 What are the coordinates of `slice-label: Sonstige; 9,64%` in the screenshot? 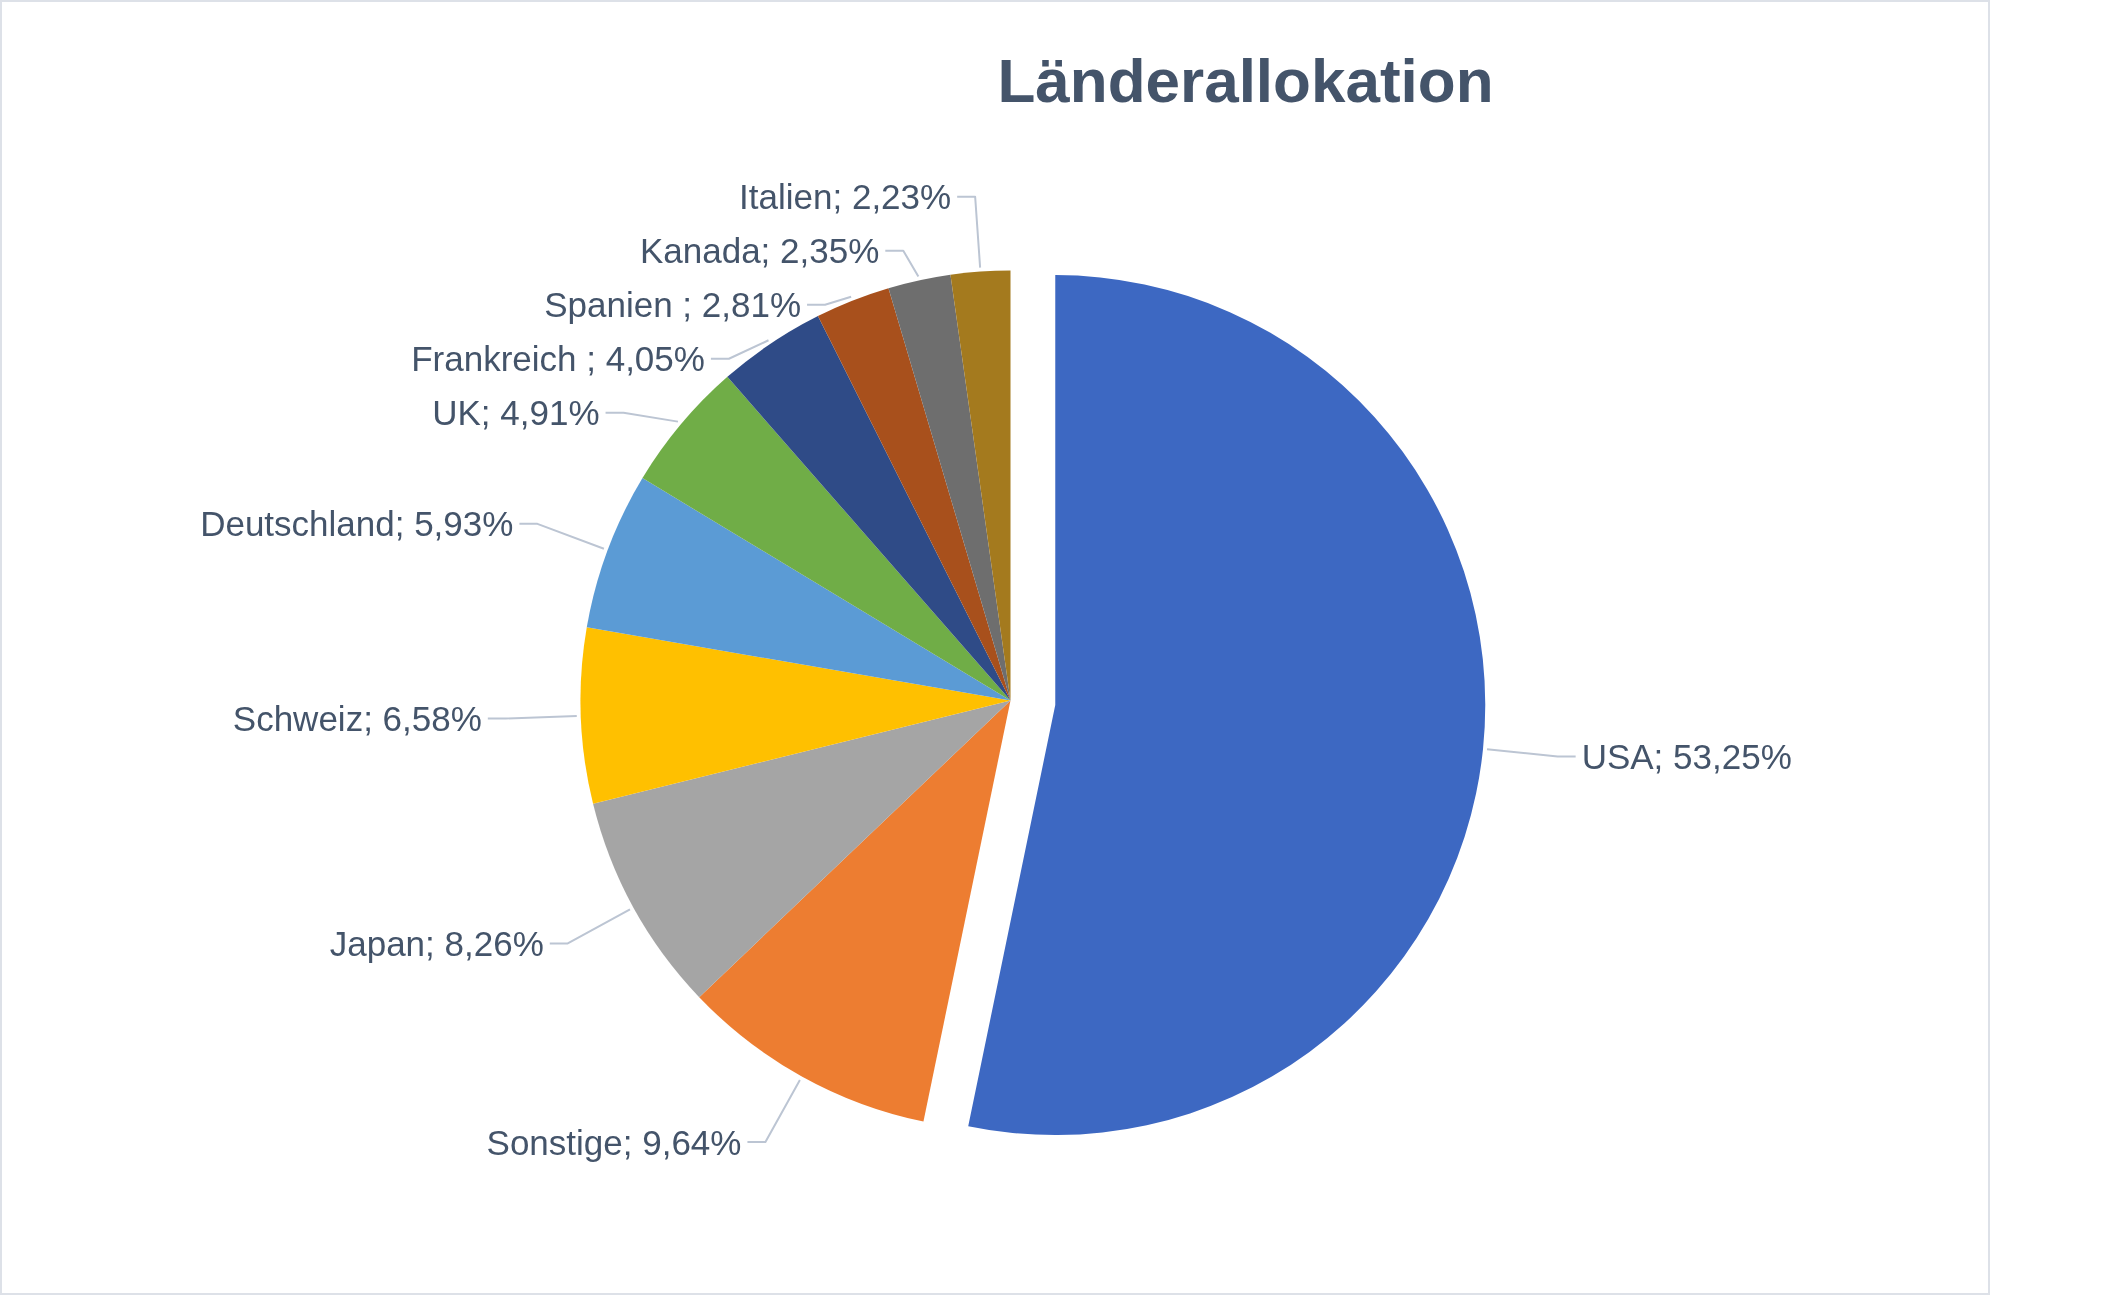 It's located at (614, 1142).